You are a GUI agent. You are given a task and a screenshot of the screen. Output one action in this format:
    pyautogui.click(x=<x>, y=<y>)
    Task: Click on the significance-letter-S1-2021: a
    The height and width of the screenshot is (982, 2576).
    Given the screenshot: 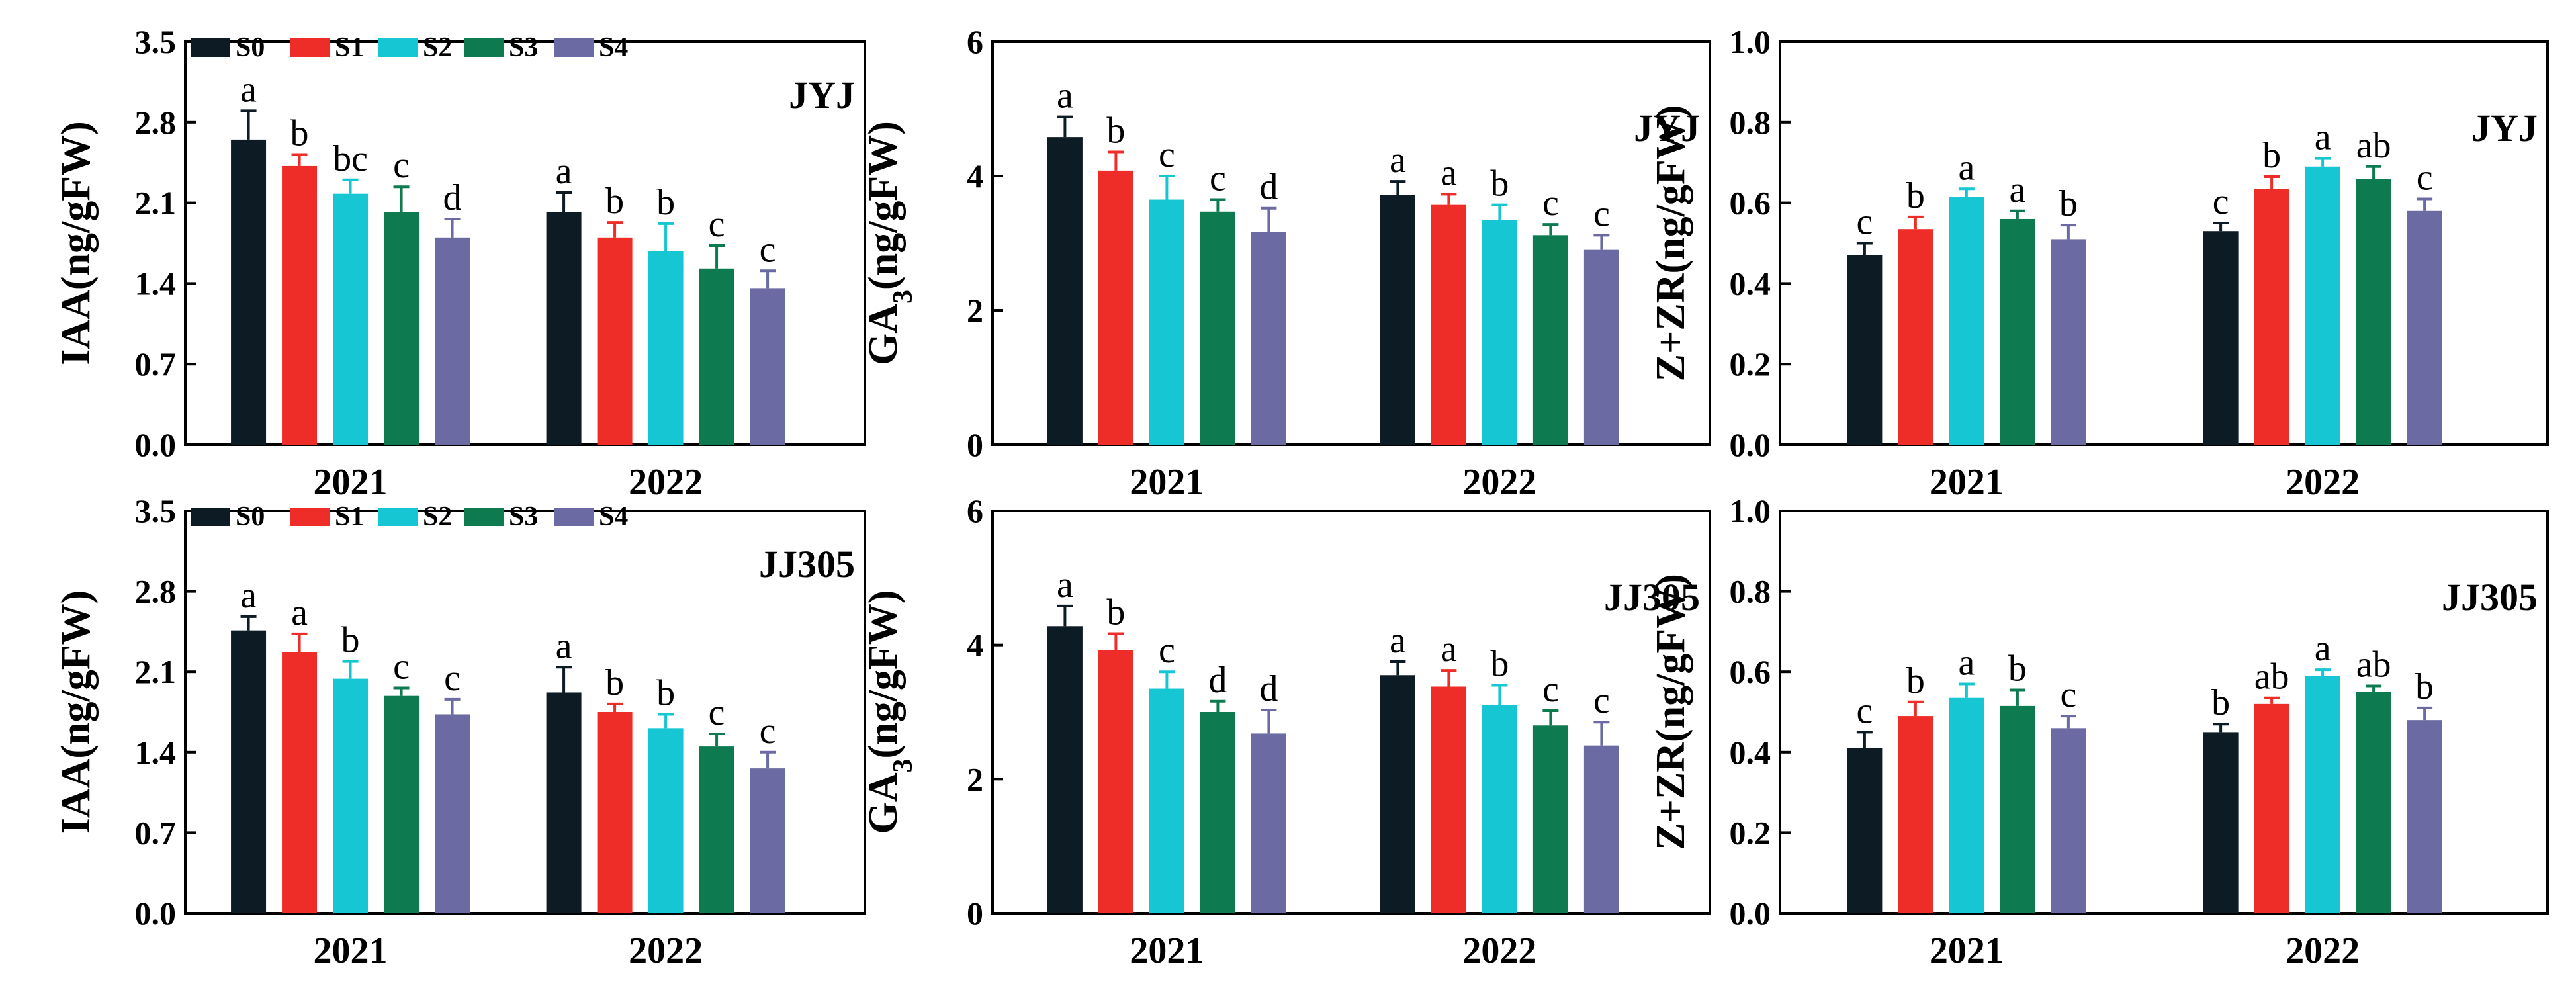 What is the action you would take?
    pyautogui.click(x=299, y=612)
    